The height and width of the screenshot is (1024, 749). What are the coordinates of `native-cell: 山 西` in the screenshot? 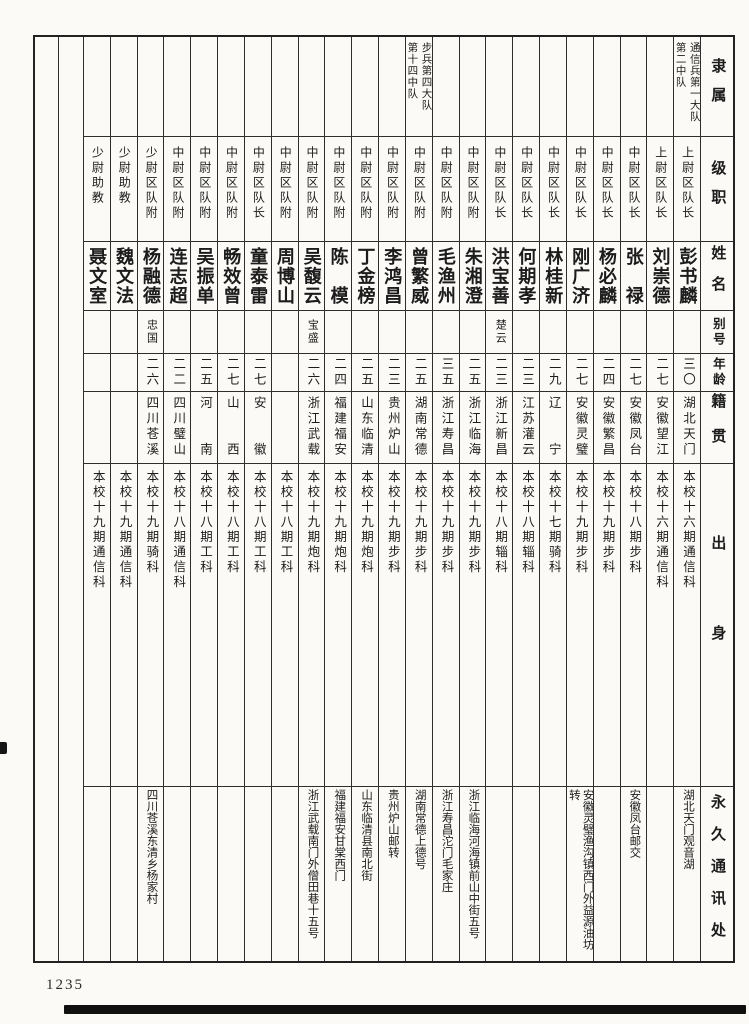 It's located at (231, 428).